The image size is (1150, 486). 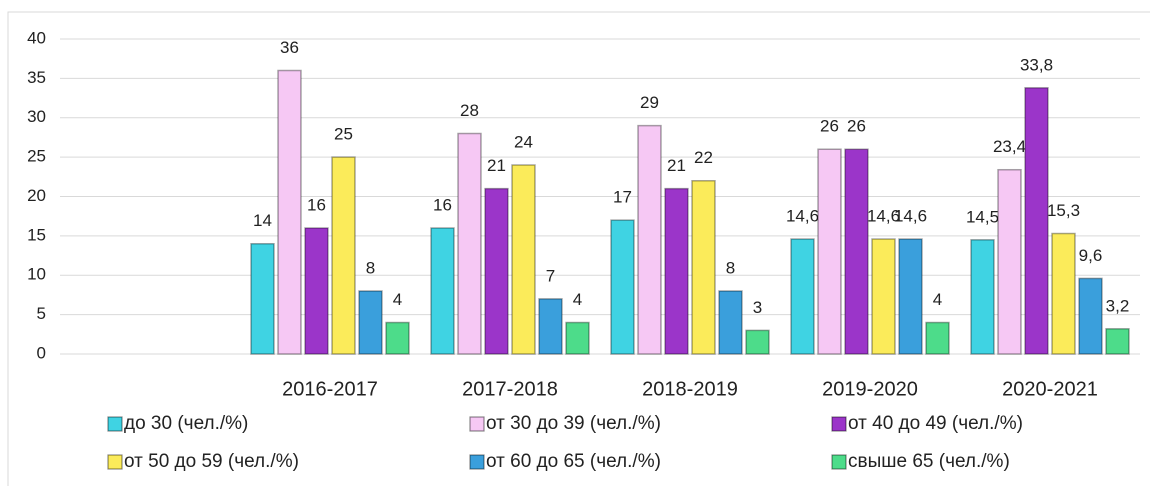 I want to click on data-label: 23,4, so click(x=1009, y=146).